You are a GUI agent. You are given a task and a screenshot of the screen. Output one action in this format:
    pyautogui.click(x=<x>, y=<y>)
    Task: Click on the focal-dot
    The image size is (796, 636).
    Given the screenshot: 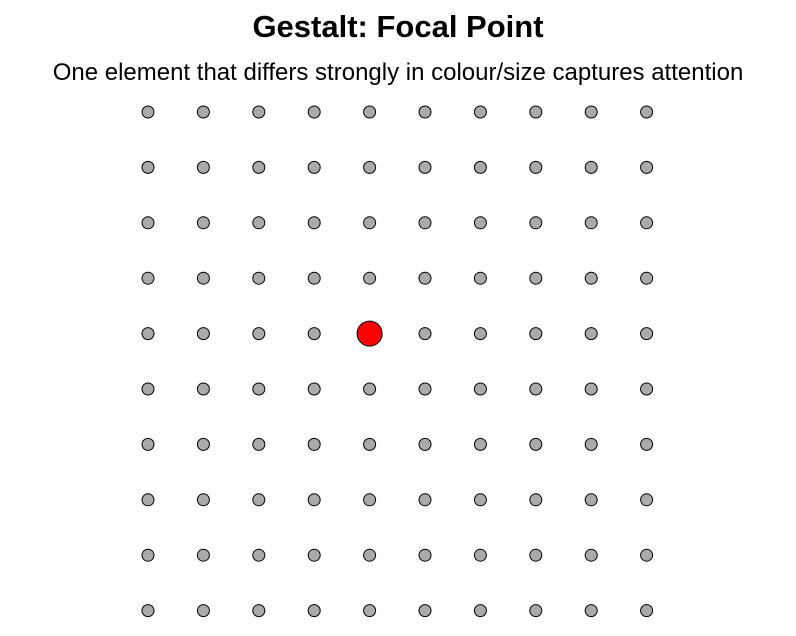 What is the action you would take?
    pyautogui.click(x=369, y=333)
    